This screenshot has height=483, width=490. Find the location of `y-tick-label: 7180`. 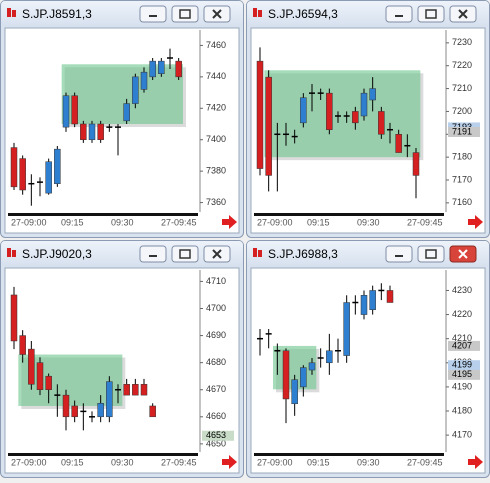

y-tick-label: 7180 is located at coordinates (462, 157).